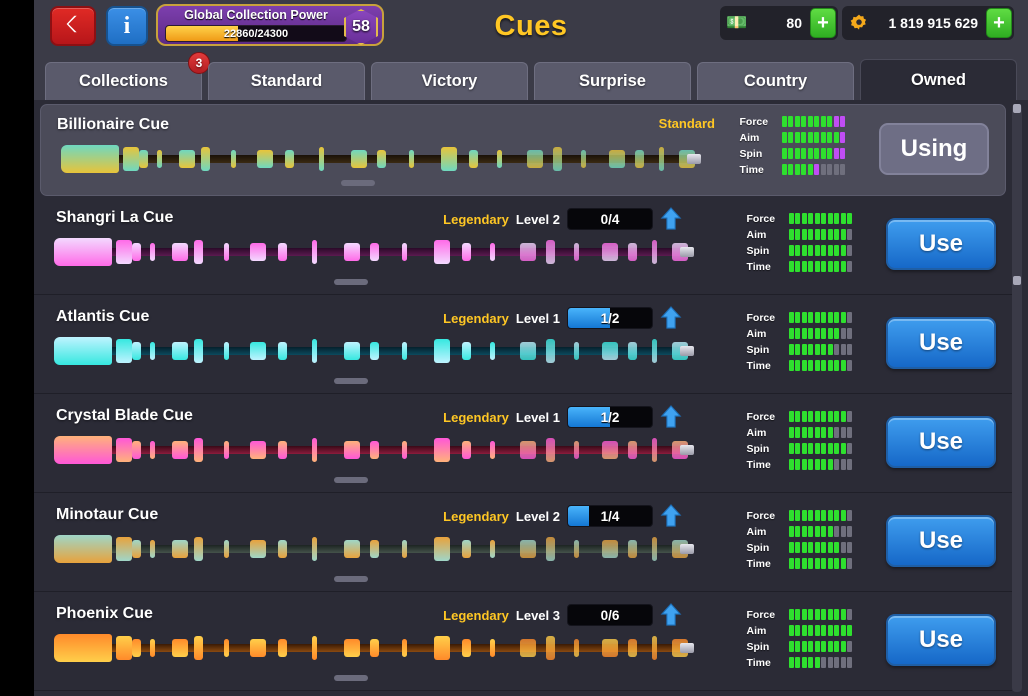  Describe the element at coordinates (270, 25) in the screenshot. I see `global-collection-power-panel: Global Collection Power 22860/24300 58` at that location.